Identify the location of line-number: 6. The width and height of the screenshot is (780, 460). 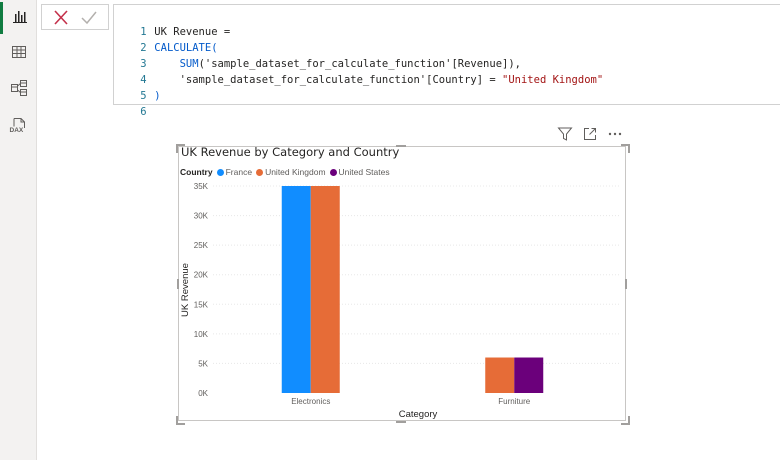
(143, 112).